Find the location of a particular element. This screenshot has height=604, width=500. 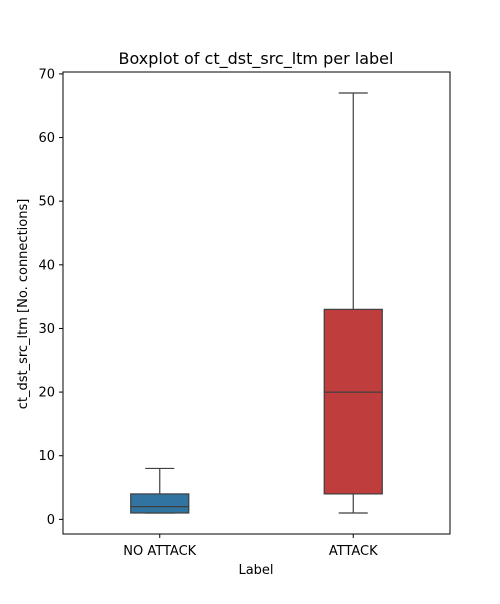

y-tick-label: 10 is located at coordinates (46, 456).